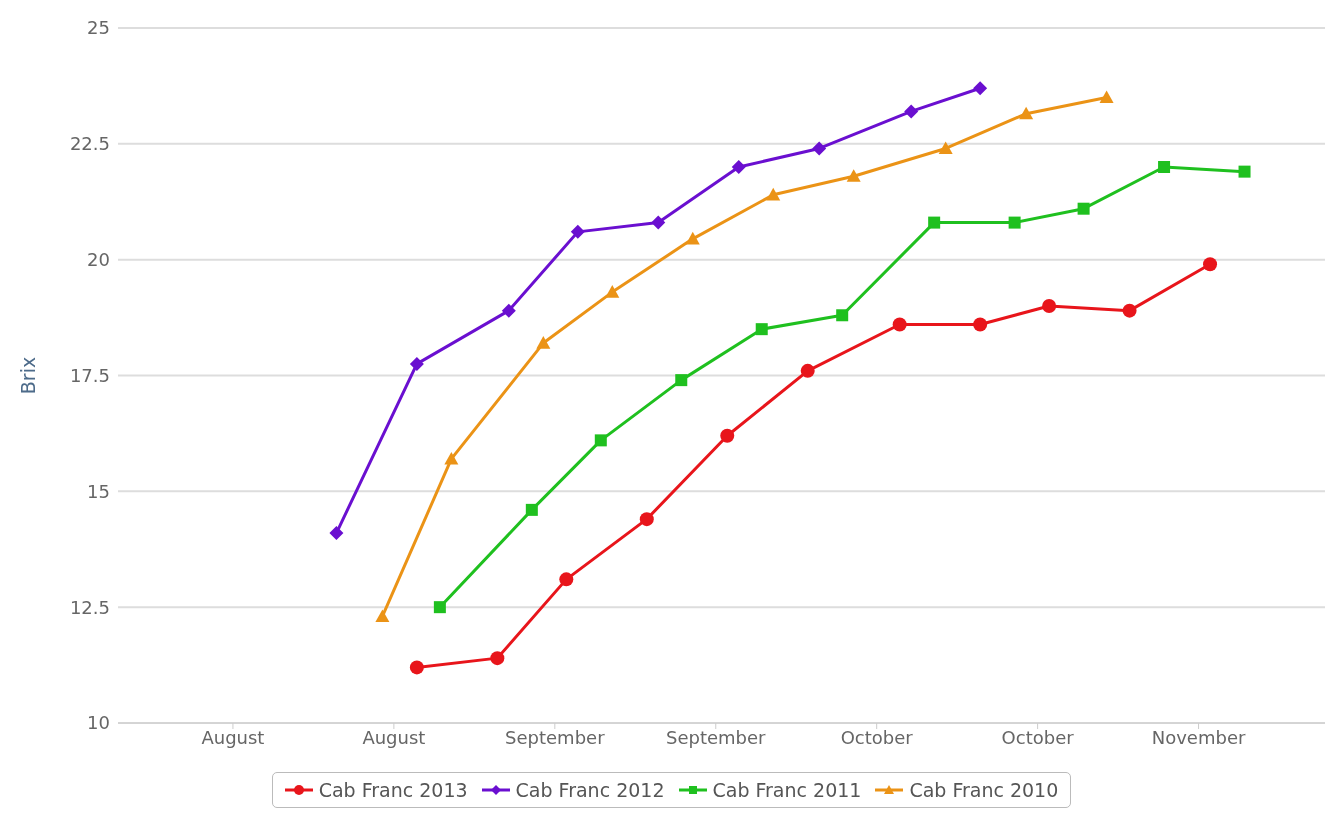 The width and height of the screenshot is (1343, 837). Describe the element at coordinates (89, 607) in the screenshot. I see `y-tick-label: 12.5` at that location.